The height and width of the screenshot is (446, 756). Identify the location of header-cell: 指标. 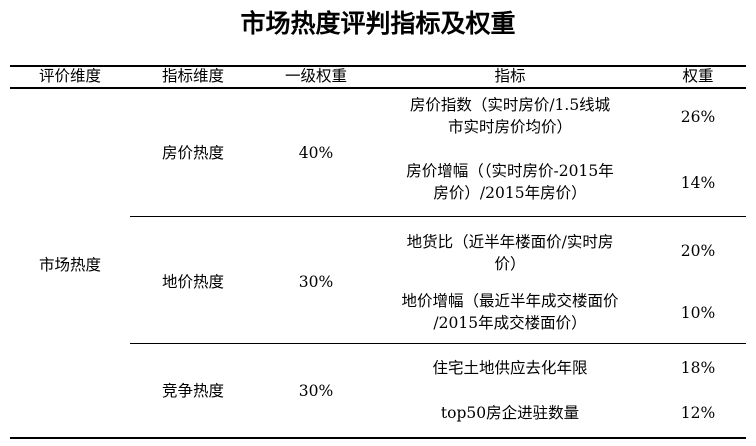
(510, 76).